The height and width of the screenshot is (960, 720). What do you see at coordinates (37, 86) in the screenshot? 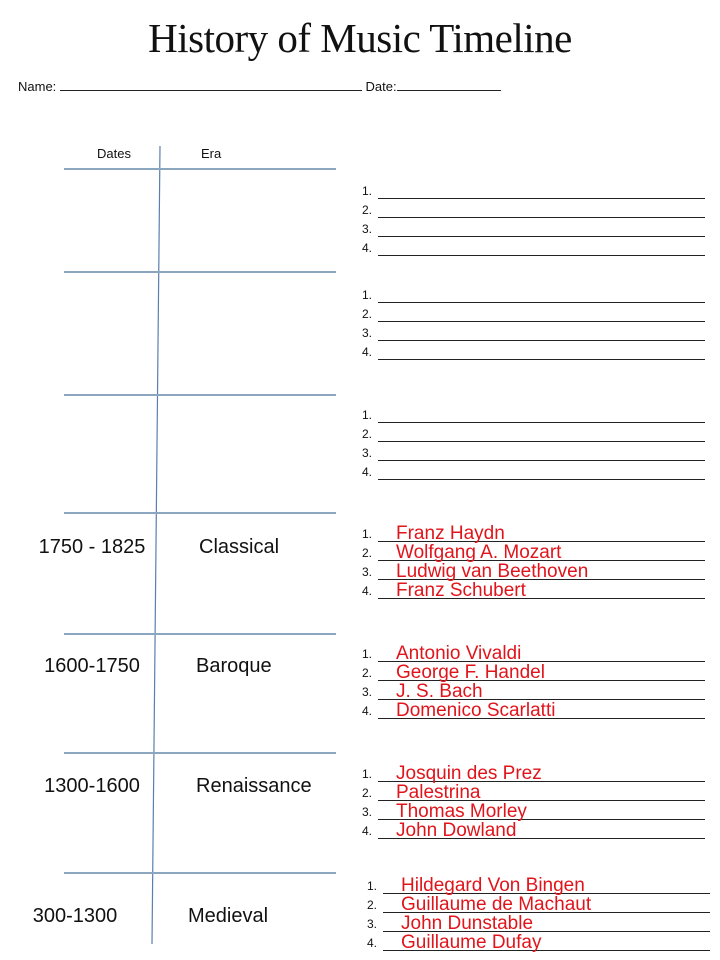
I see `name-label: Name:` at bounding box center [37, 86].